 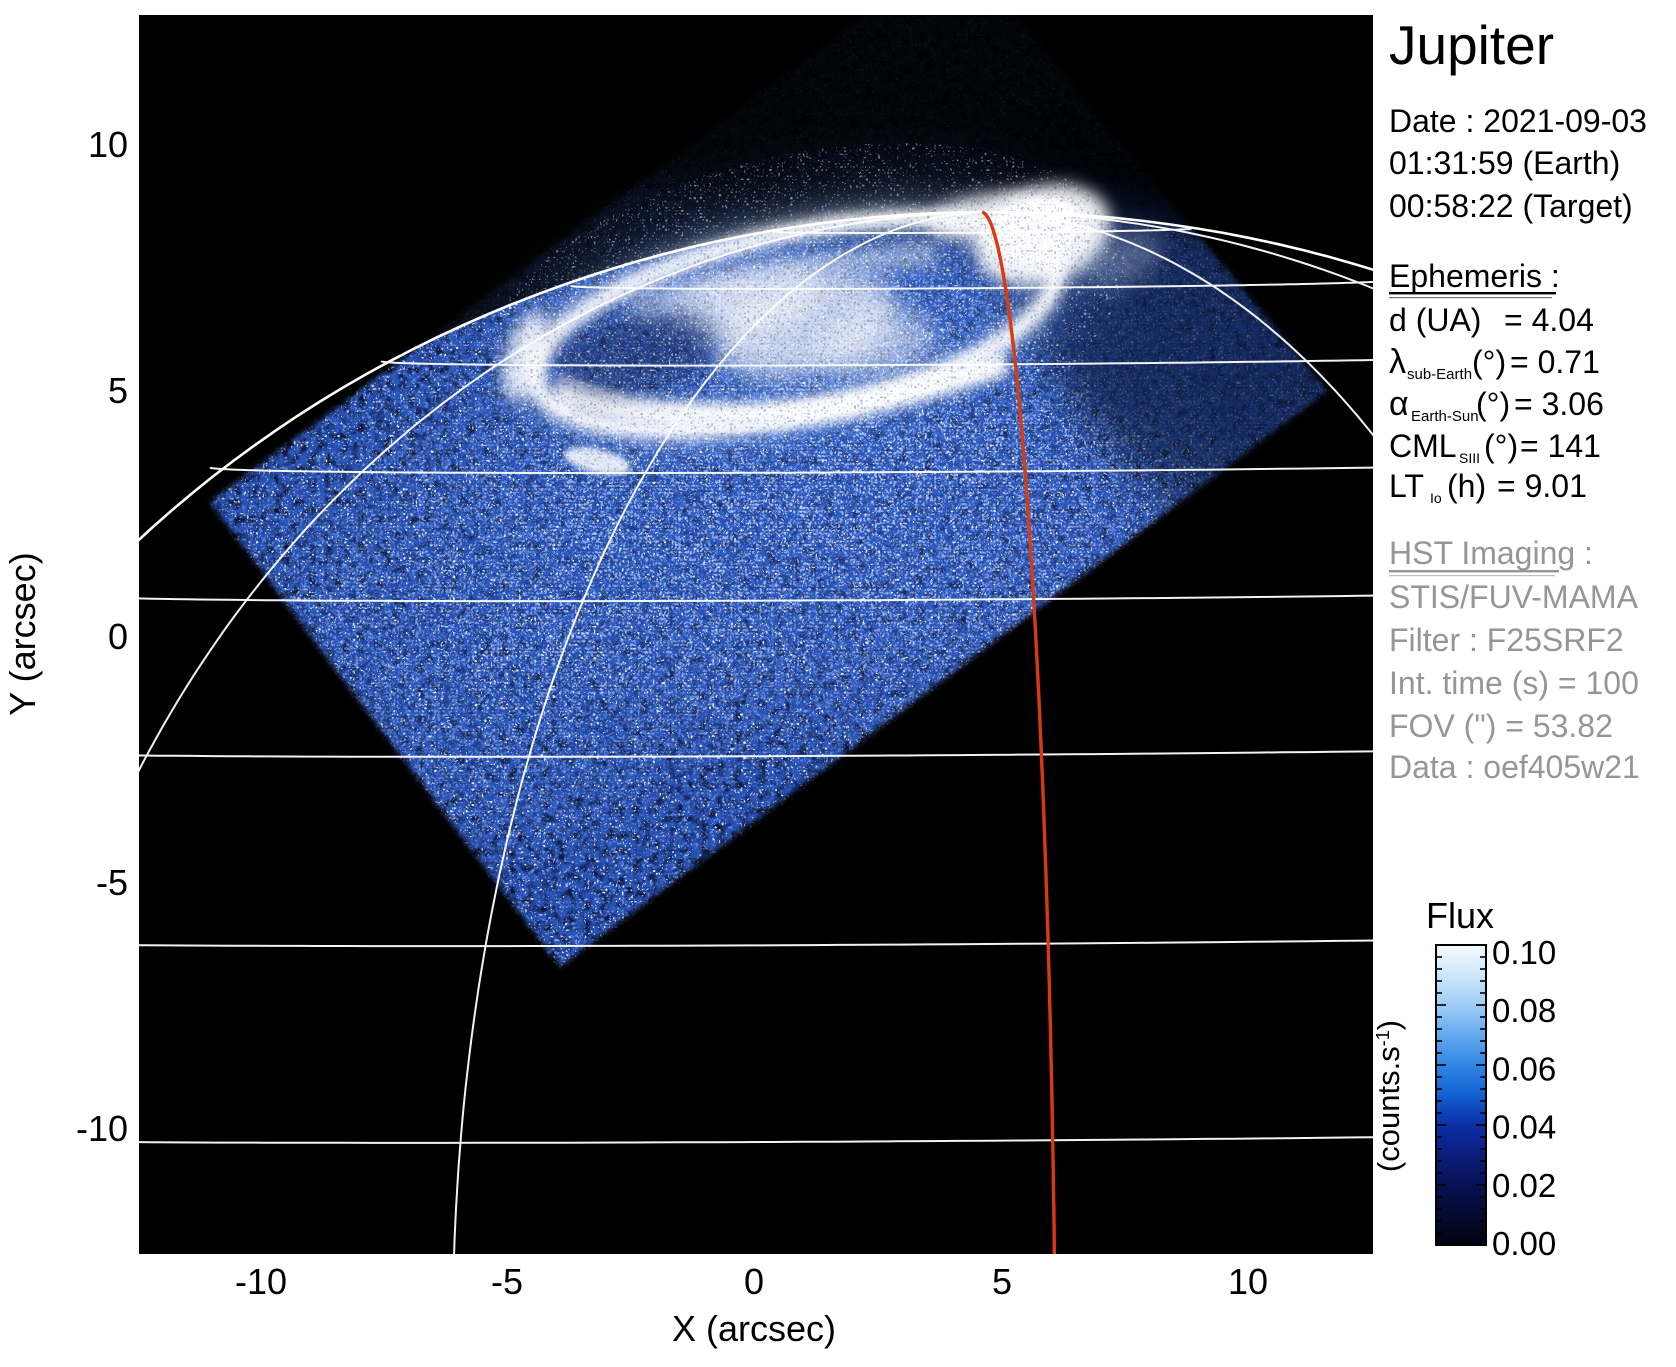 What do you see at coordinates (1514, 767) in the screenshot?
I see `svg-text: Data : oef405w21` at bounding box center [1514, 767].